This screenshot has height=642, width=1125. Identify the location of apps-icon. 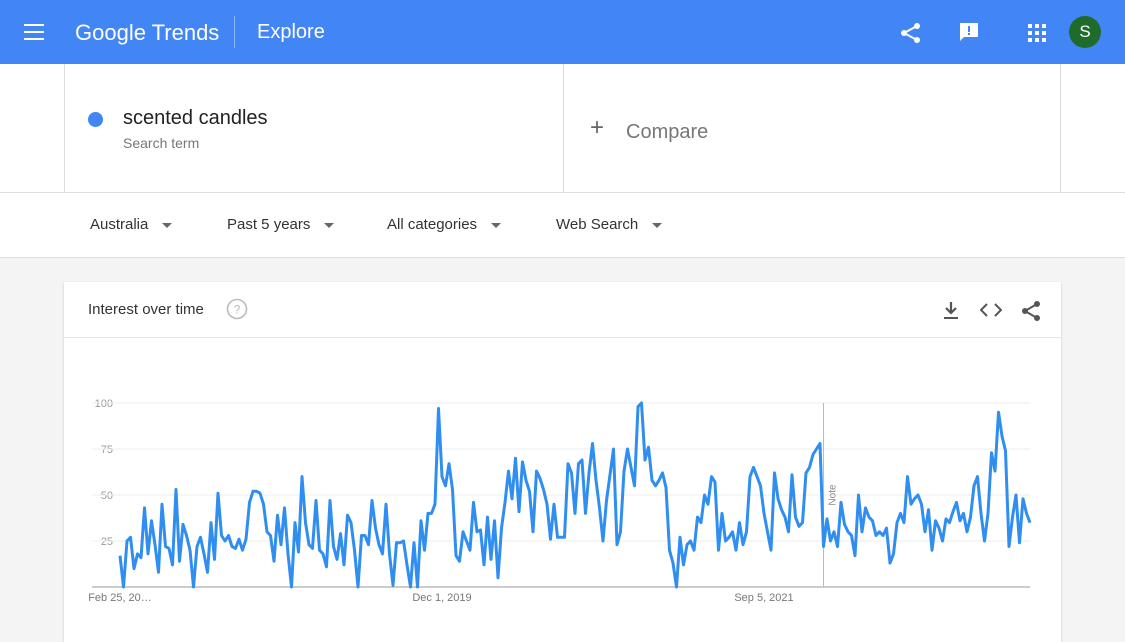
(1037, 33).